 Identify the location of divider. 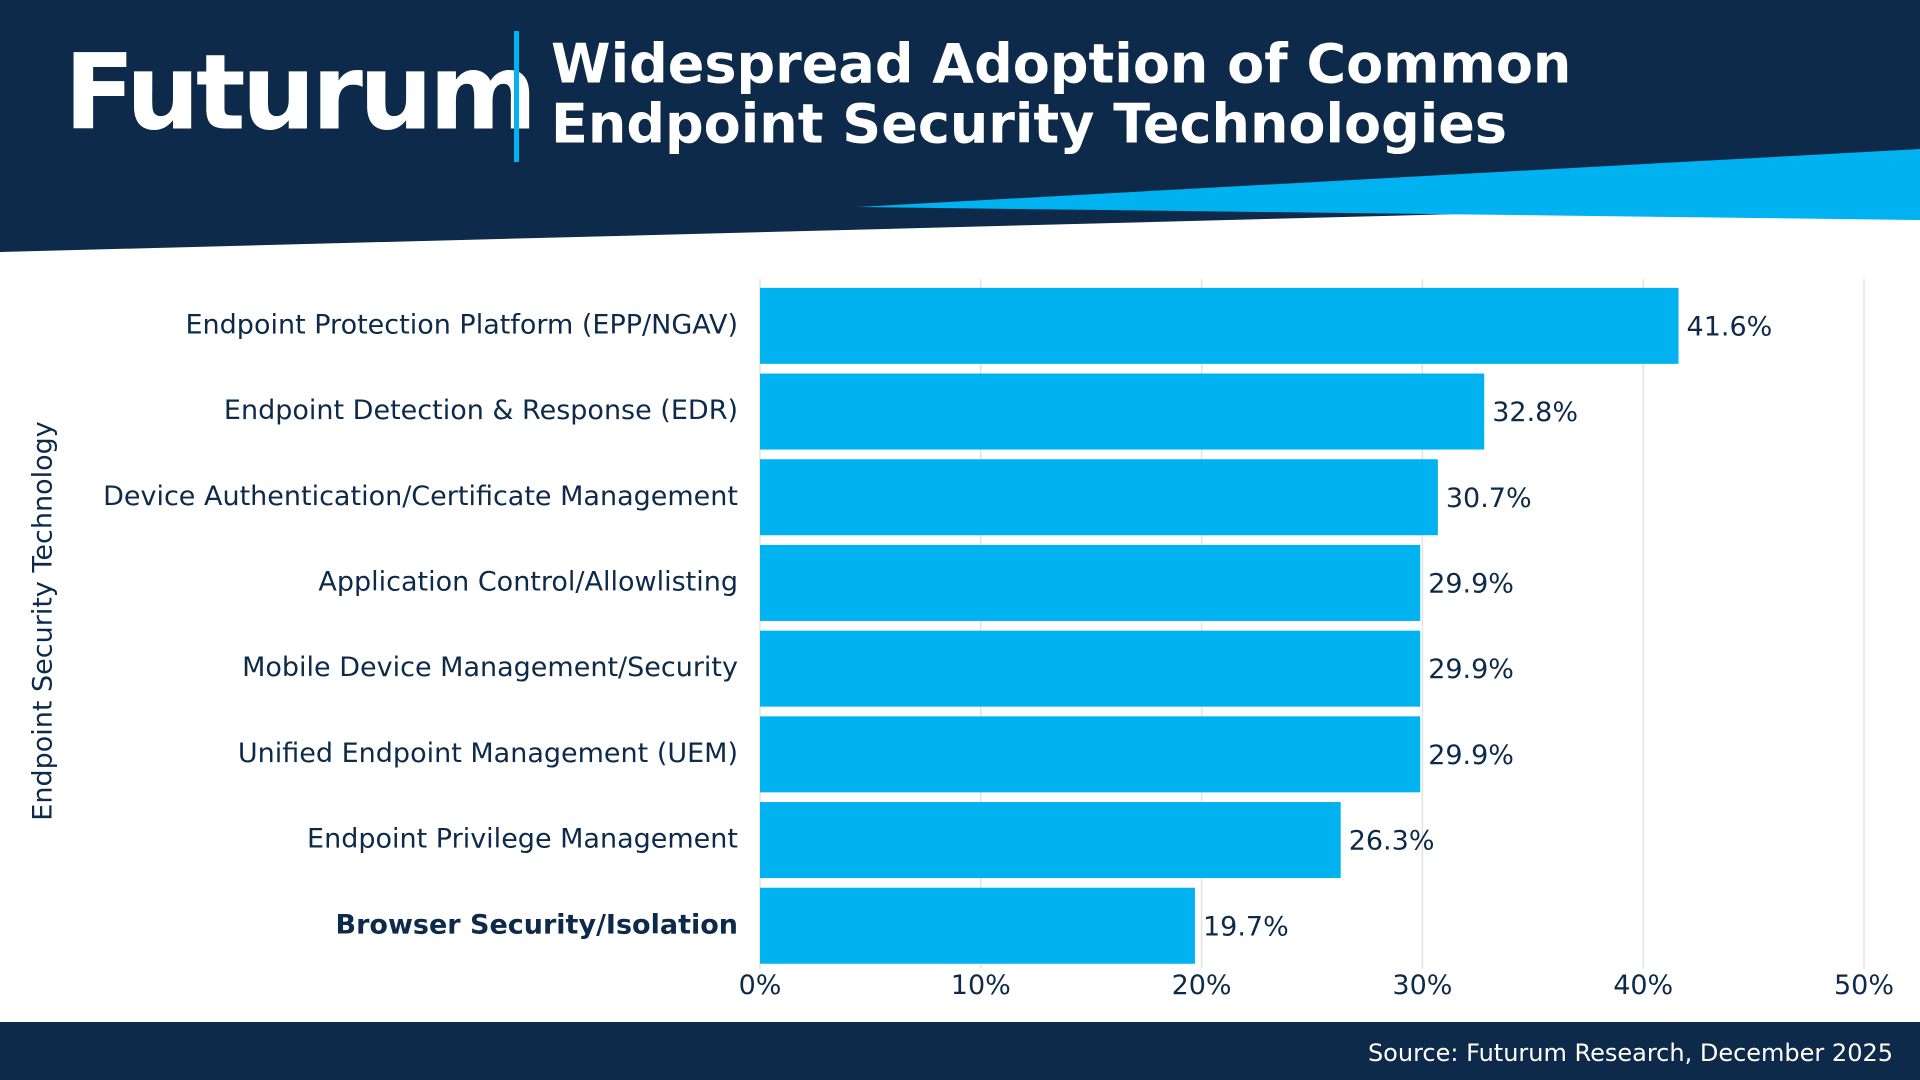
(516, 96).